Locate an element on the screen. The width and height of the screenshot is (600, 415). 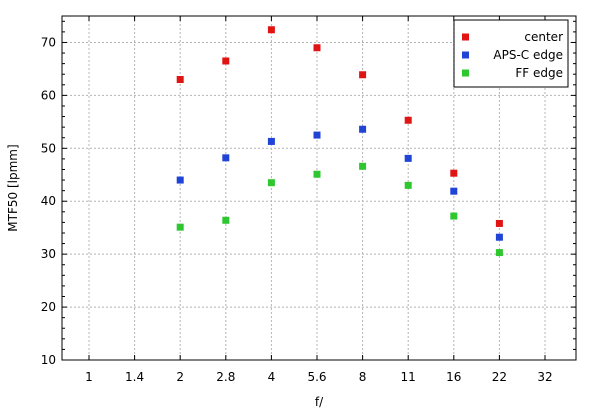
x-tick-label: 5.6 is located at coordinates (316, 377).